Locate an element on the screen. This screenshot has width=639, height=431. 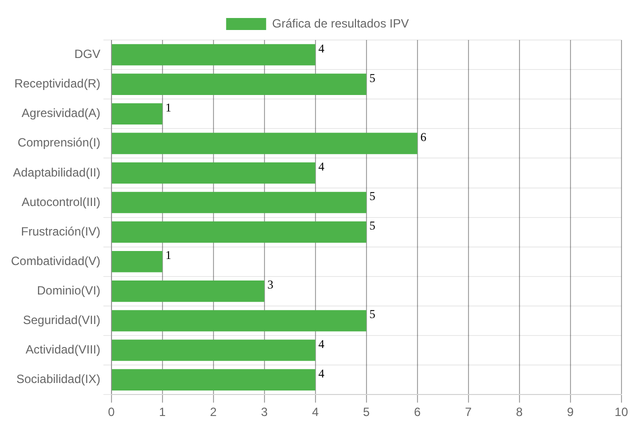
y-tick-label: Adaptabilidad(II) is located at coordinates (56, 172).